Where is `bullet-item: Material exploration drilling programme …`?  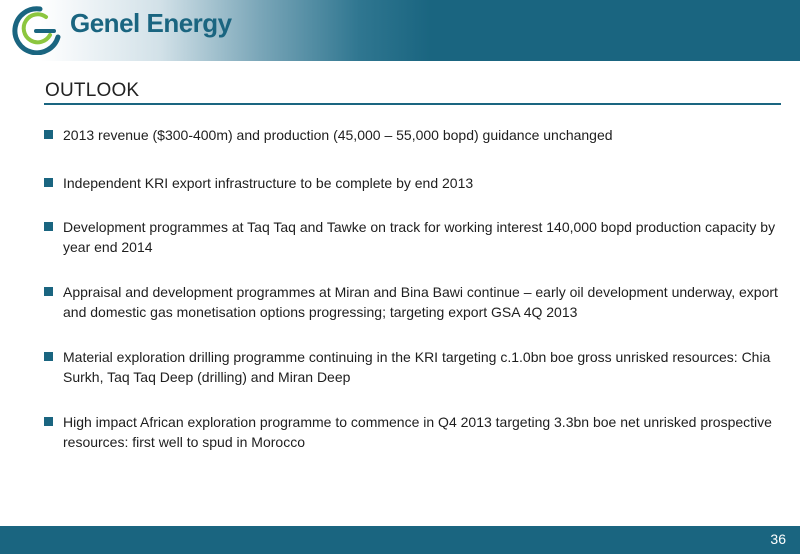 bullet-item: Material exploration drilling programme … is located at coordinates (414, 367).